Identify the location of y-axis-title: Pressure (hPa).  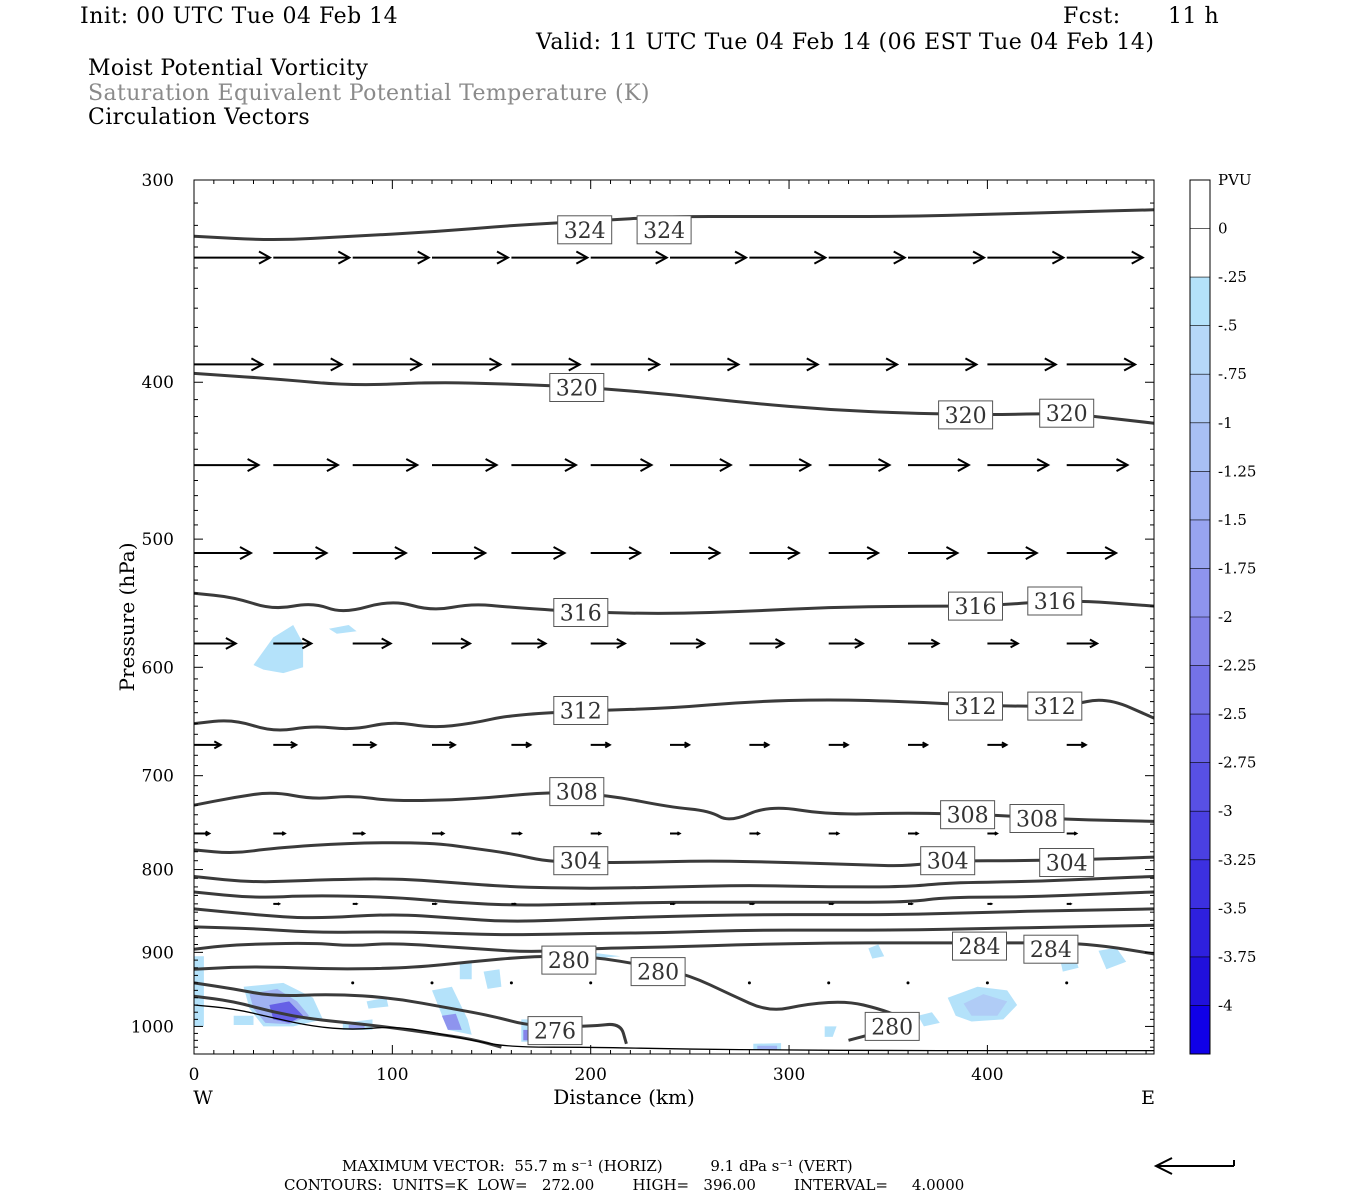
(127, 617).